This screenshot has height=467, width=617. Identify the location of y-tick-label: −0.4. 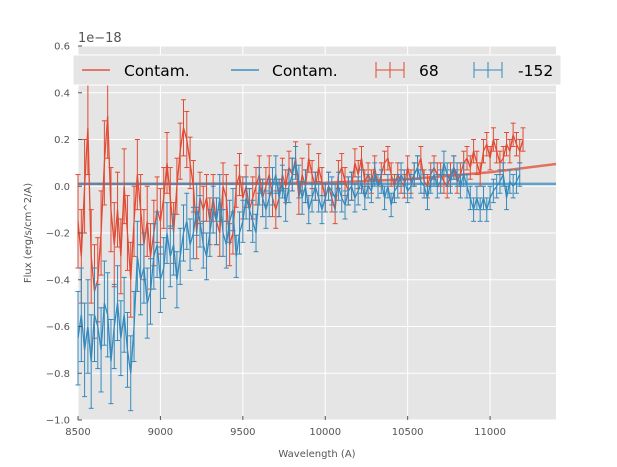
(58, 280).